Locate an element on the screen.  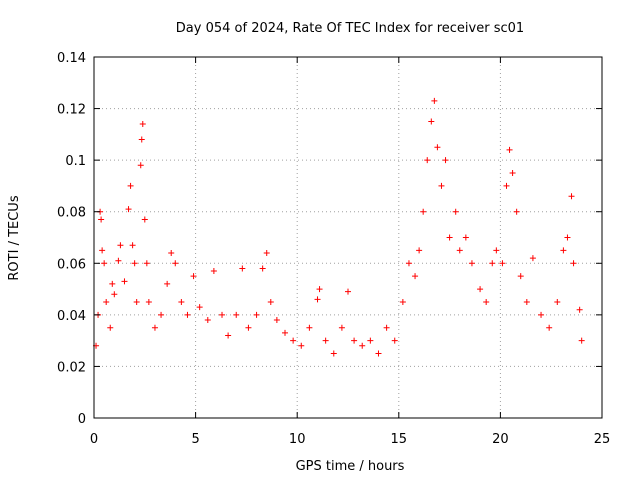
y-tick-label: 0.1 is located at coordinates (75, 161).